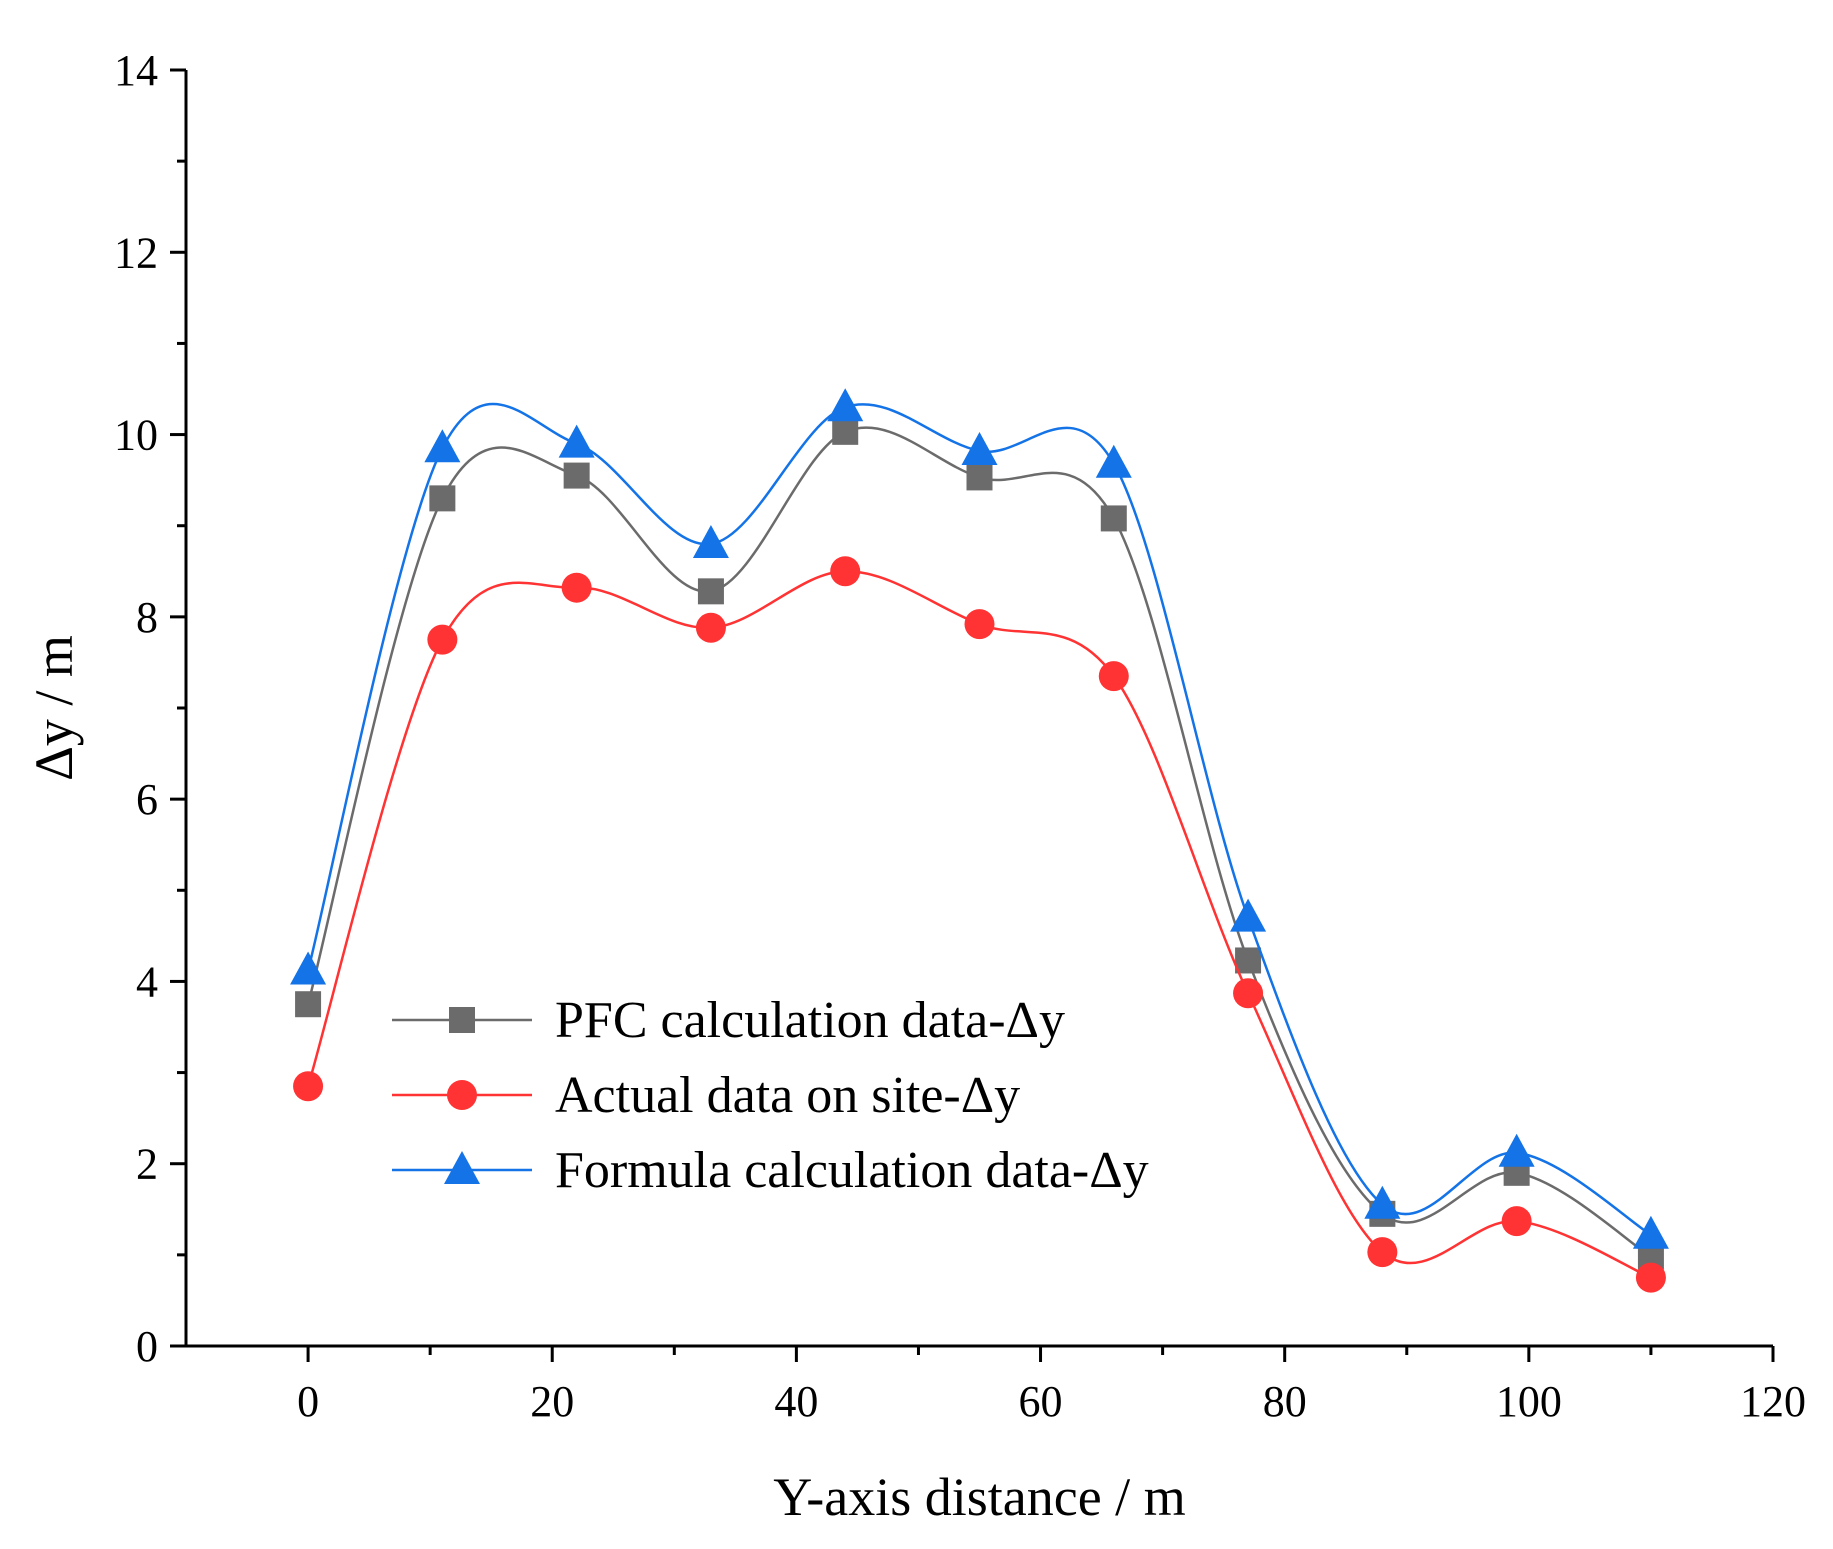 This screenshot has height=1549, width=1833. Describe the element at coordinates (462, 1167) in the screenshot. I see `legend-marker-triangle` at that location.